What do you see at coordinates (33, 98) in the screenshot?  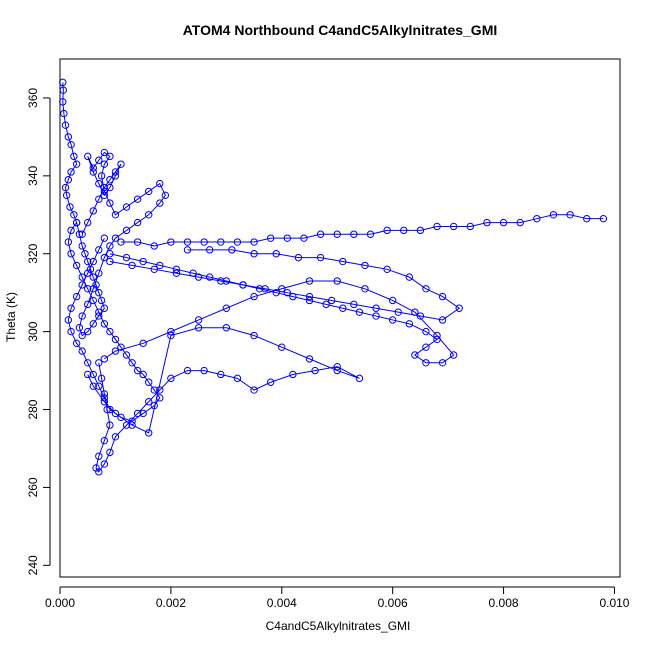 I see `y-tick-label: 360` at bounding box center [33, 98].